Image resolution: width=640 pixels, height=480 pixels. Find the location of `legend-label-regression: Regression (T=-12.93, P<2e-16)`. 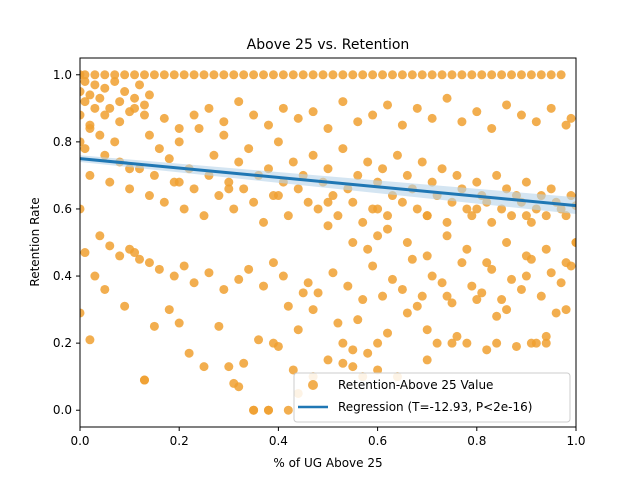

legend-label-regression: Regression (T=-12.93, P<2e-16) is located at coordinates (435, 407).